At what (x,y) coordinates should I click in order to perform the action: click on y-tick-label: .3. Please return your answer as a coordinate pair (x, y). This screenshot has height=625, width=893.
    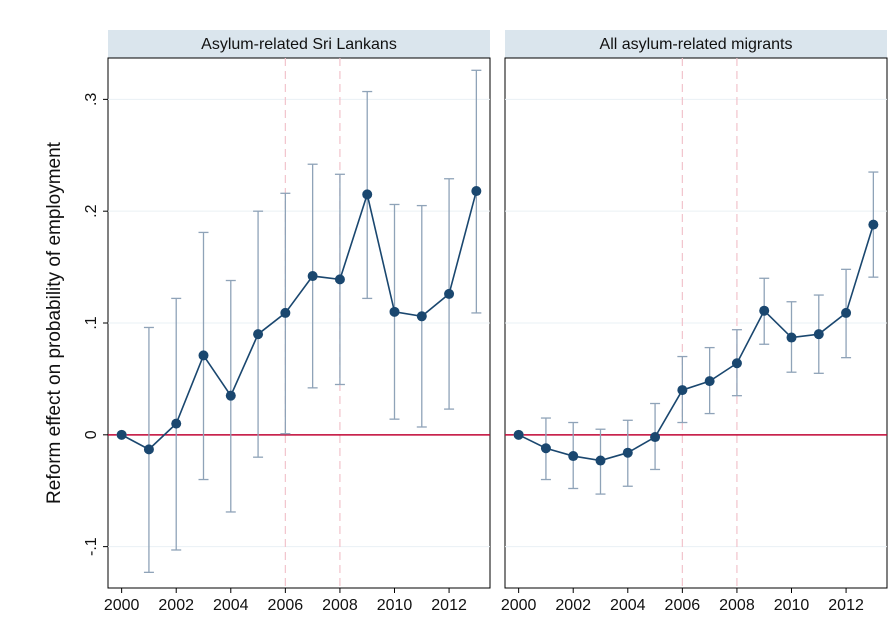
    Looking at the image, I should click on (91, 99).